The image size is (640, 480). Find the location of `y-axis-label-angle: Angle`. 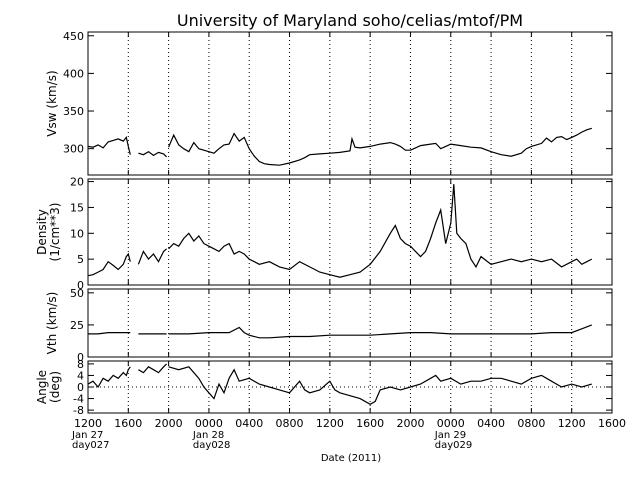

y-axis-label-angle: Angle is located at coordinates (42, 387).